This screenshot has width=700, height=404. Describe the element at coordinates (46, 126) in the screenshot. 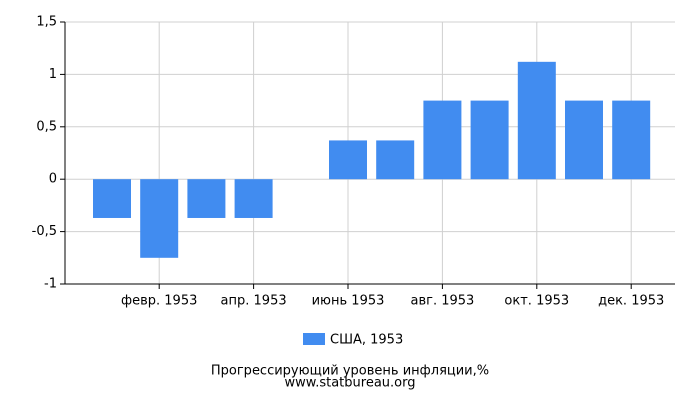

I see `y-tick-label: 0,5` at that location.